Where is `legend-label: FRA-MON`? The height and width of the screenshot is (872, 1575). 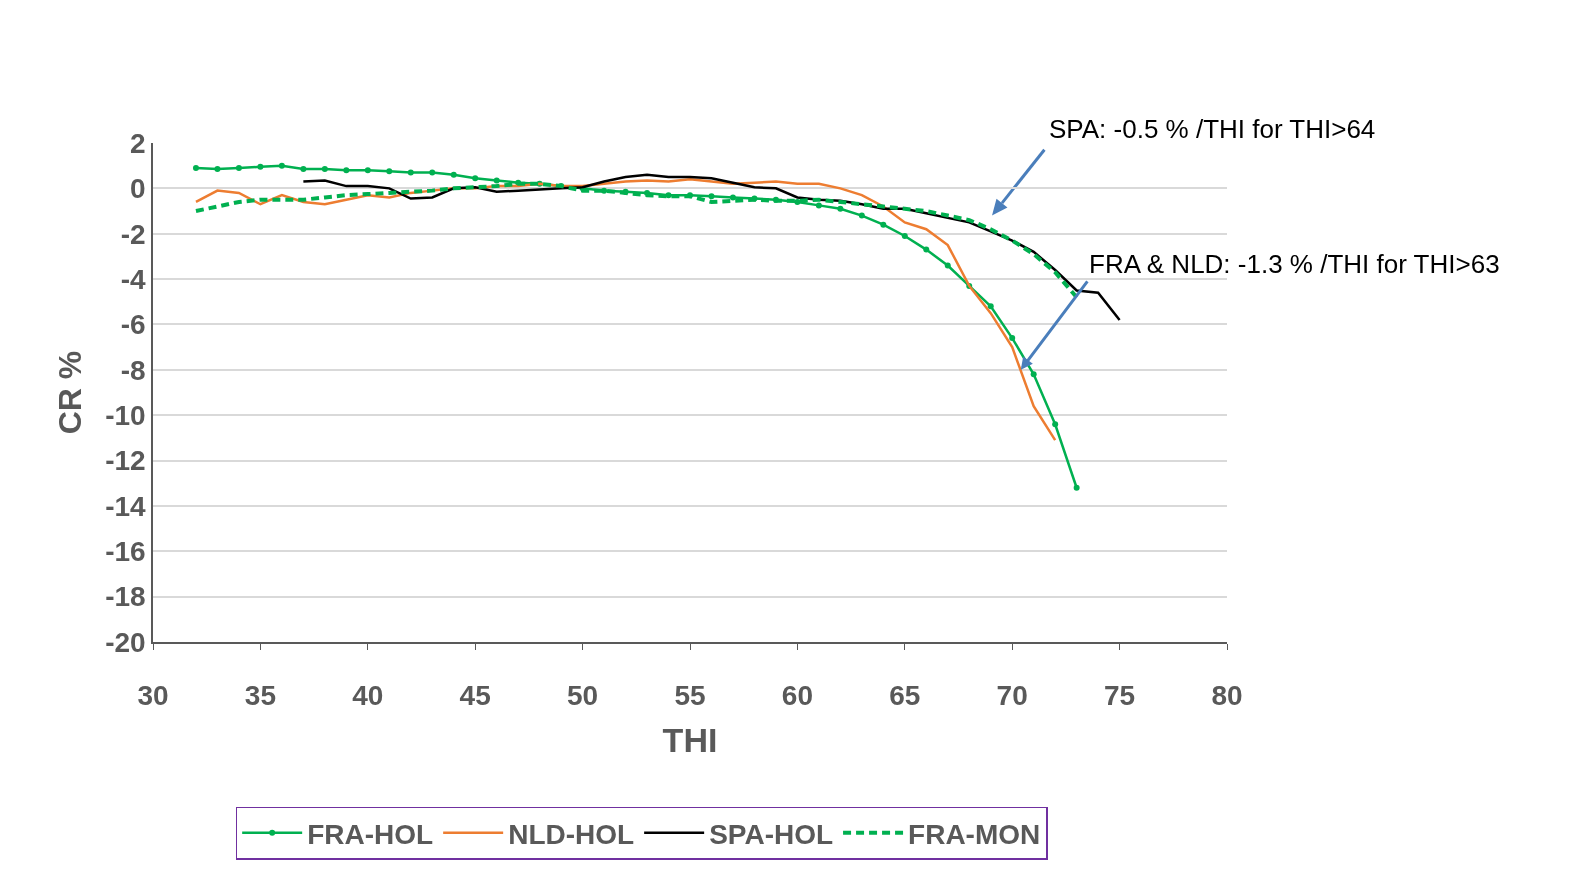 legend-label: FRA-MON is located at coordinates (974, 834).